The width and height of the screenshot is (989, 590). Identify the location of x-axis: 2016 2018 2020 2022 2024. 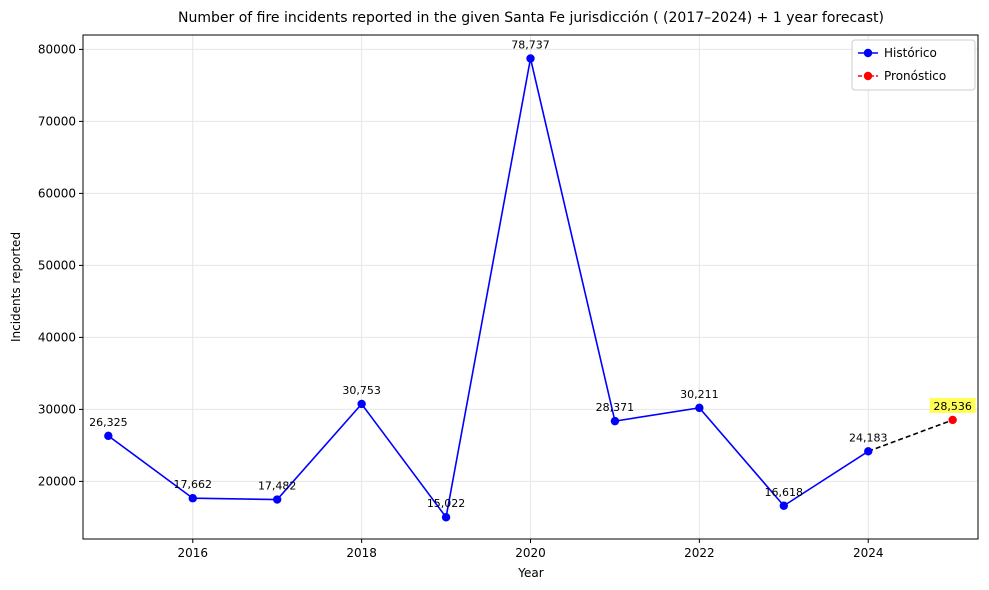
(530, 549).